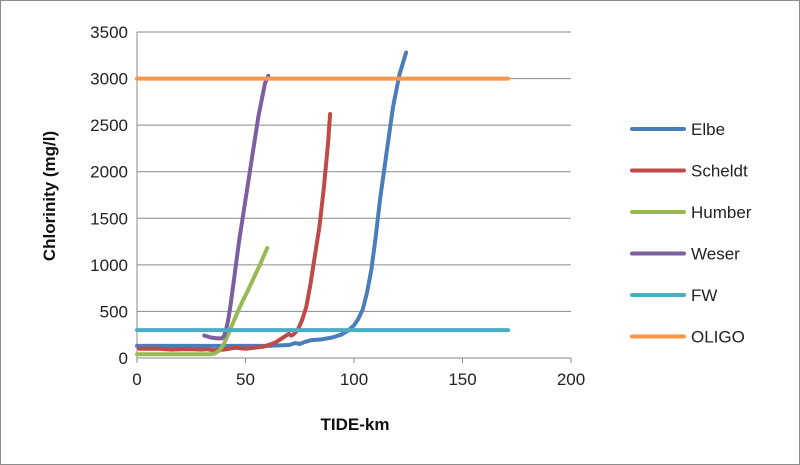 The image size is (800, 465). What do you see at coordinates (109, 172) in the screenshot?
I see `y-tick-label: 2000` at bounding box center [109, 172].